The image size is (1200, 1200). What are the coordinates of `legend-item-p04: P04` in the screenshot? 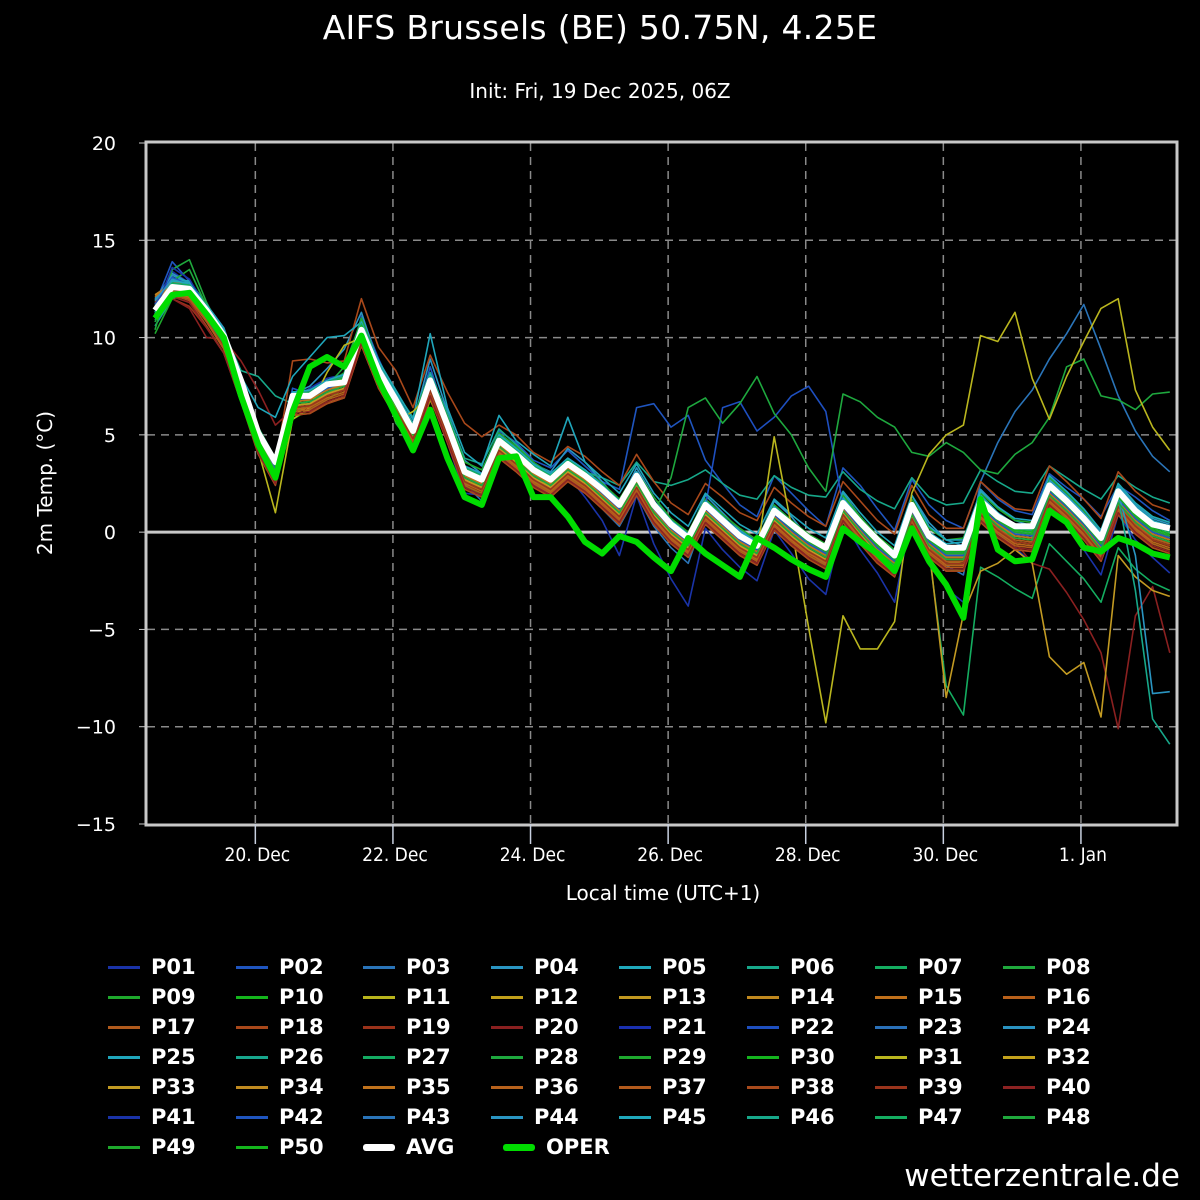 It's located at (535, 967).